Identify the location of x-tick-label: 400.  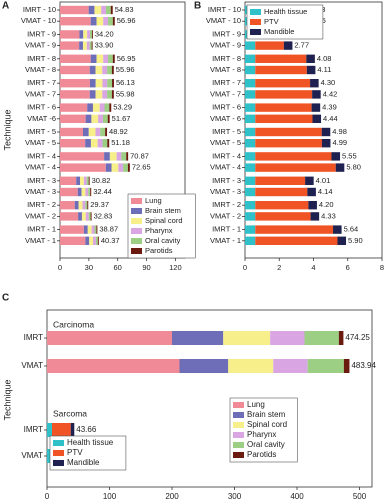
(297, 496).